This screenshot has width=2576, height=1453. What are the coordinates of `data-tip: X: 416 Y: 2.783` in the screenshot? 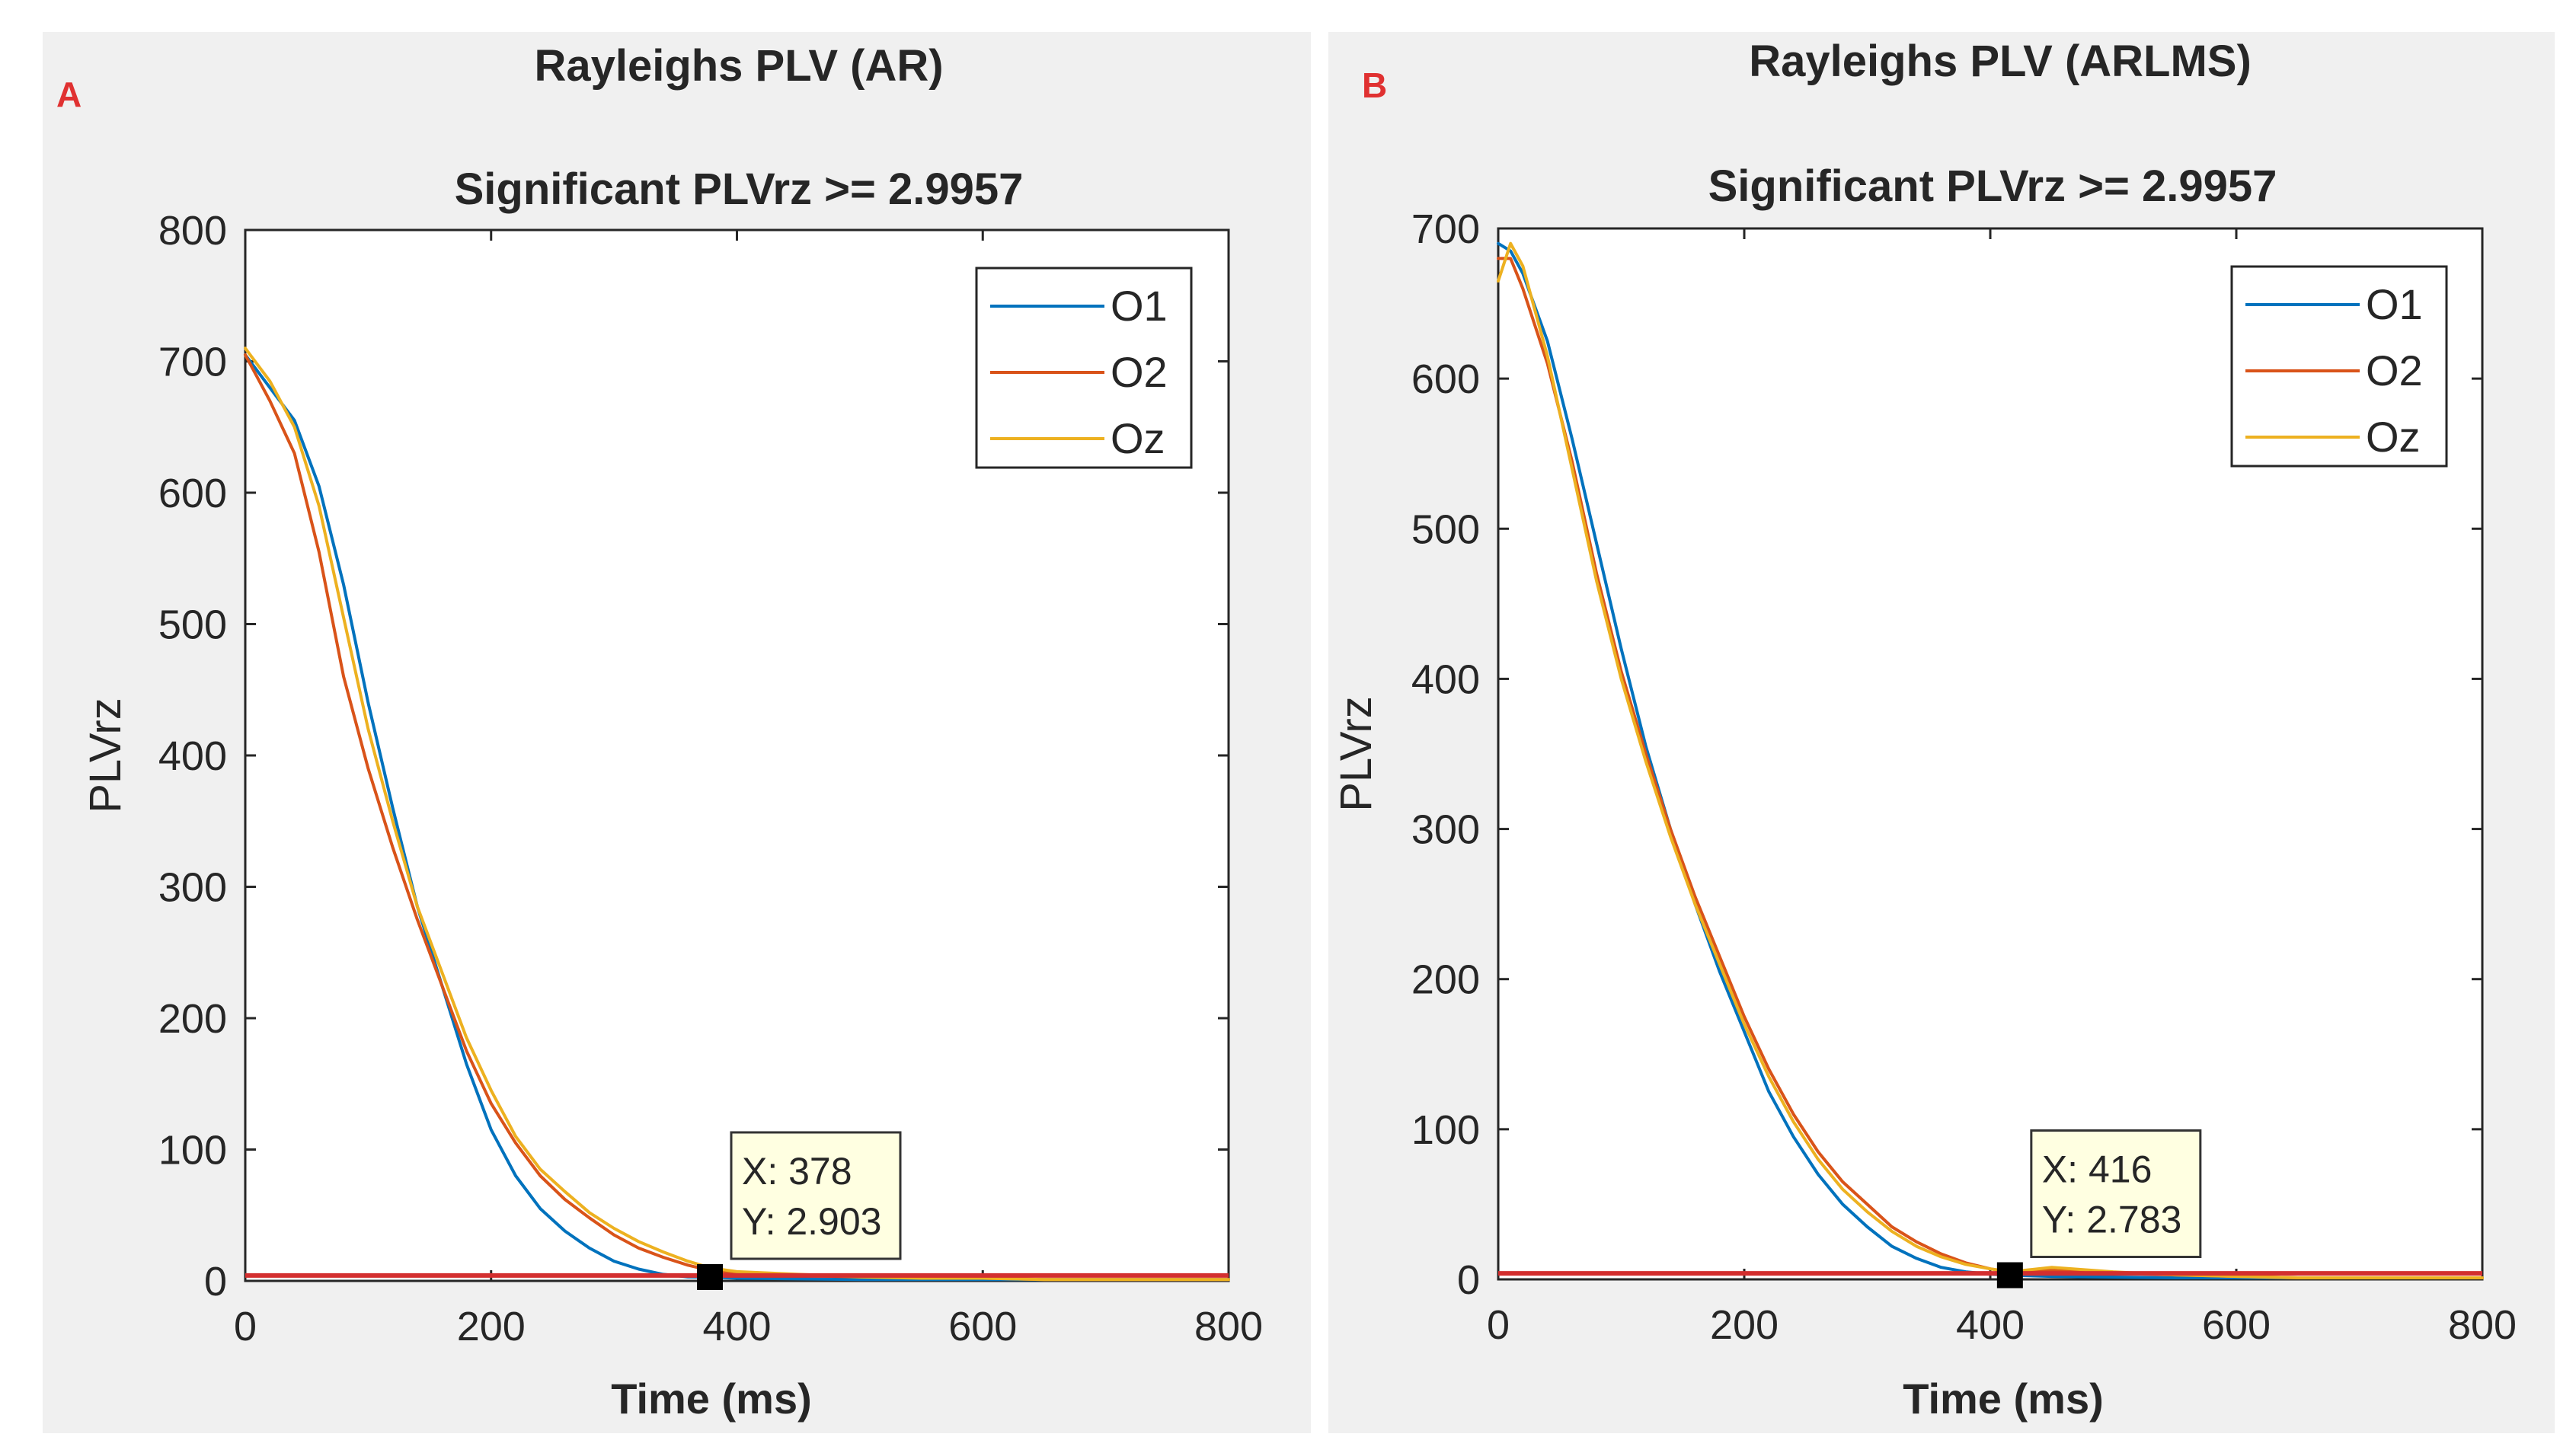 It's located at (2099, 1209).